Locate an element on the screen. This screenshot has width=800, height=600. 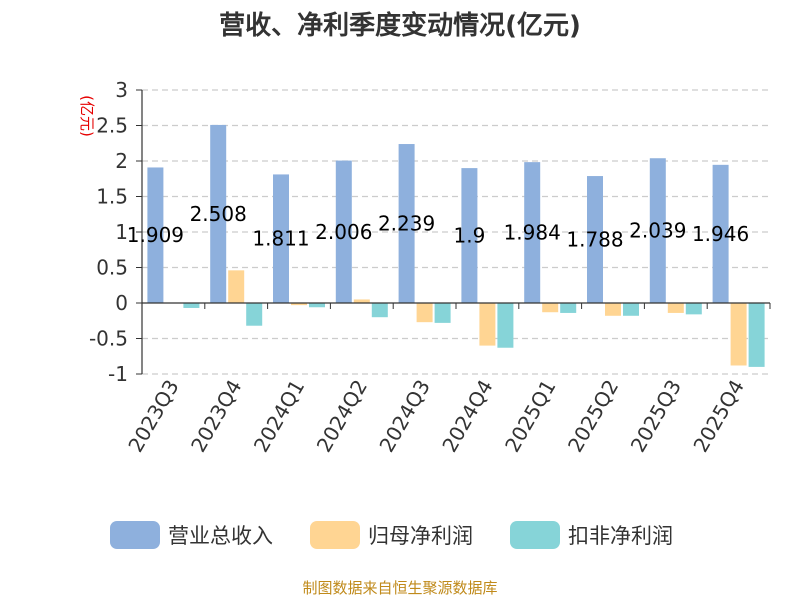
y-tick-label: 3 is located at coordinates (121, 90).